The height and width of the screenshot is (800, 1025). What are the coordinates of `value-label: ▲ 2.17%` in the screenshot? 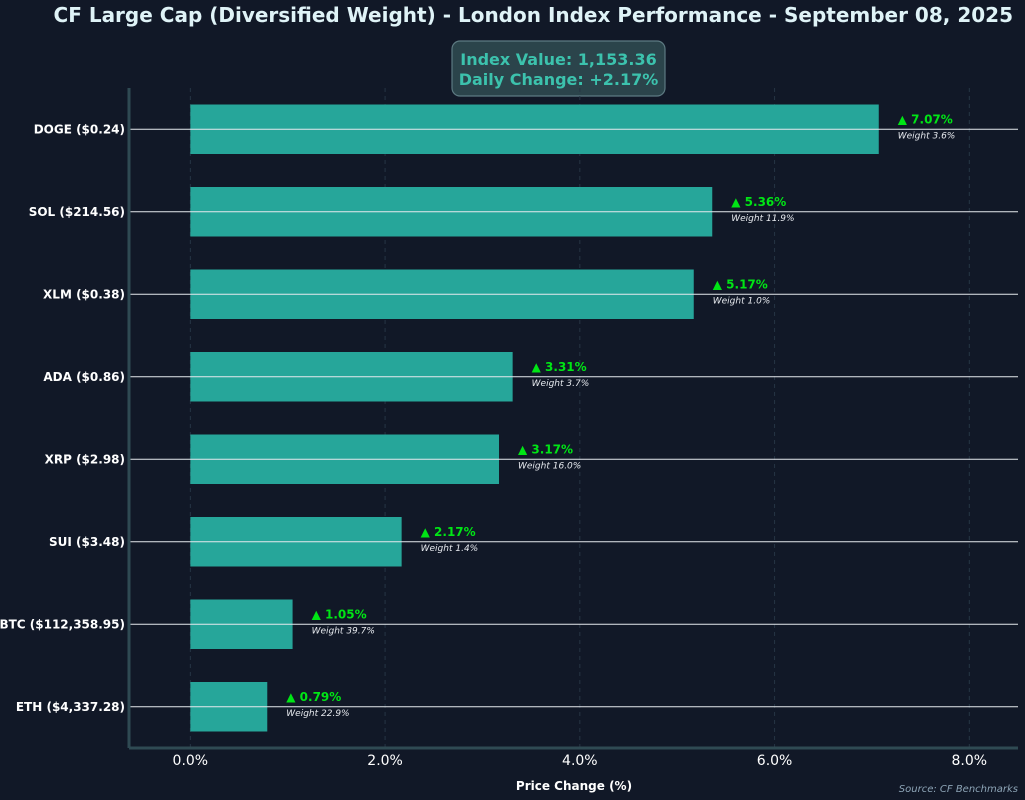 It's located at (448, 532).